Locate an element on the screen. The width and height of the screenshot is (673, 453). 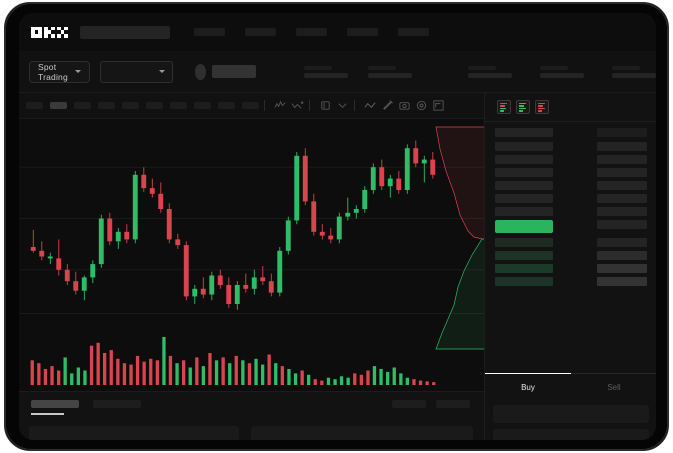
logo-letter-k is located at coordinates (49, 32).